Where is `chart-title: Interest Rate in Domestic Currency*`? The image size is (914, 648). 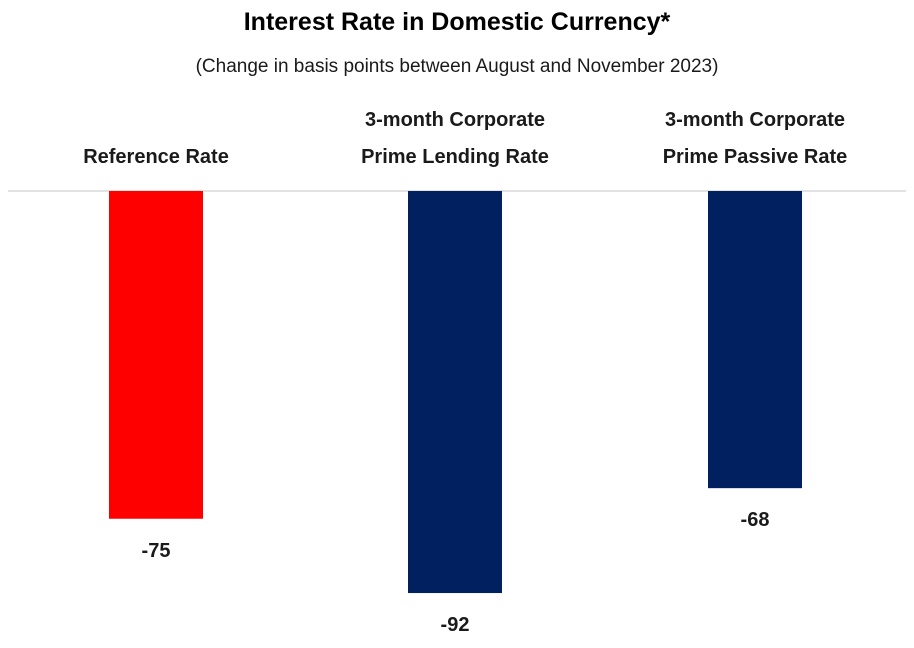 chart-title: Interest Rate in Domestic Currency* is located at coordinates (457, 22).